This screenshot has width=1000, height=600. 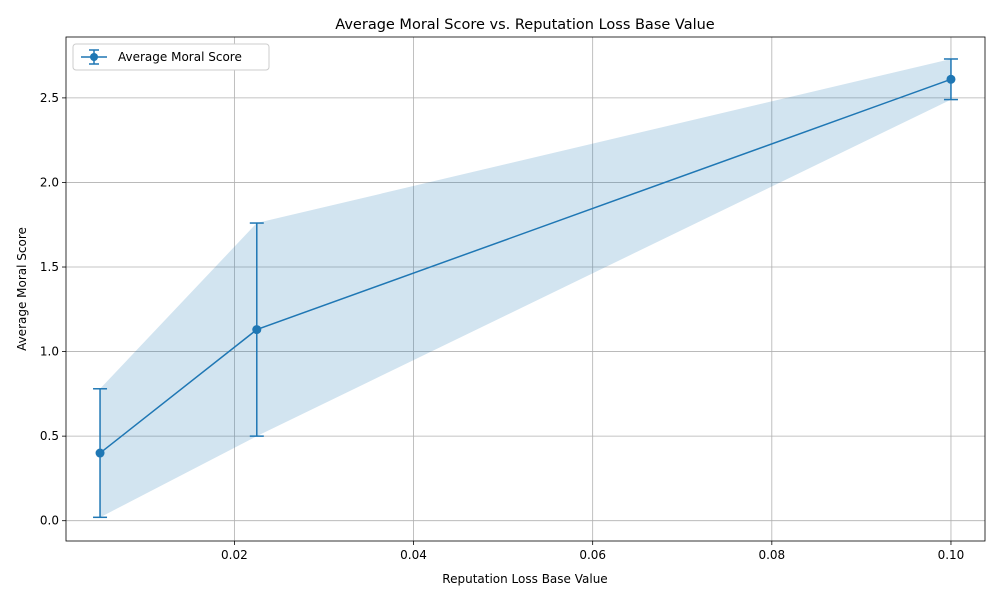 I want to click on y-axis-label: Average Moral Score, so click(x=22, y=289).